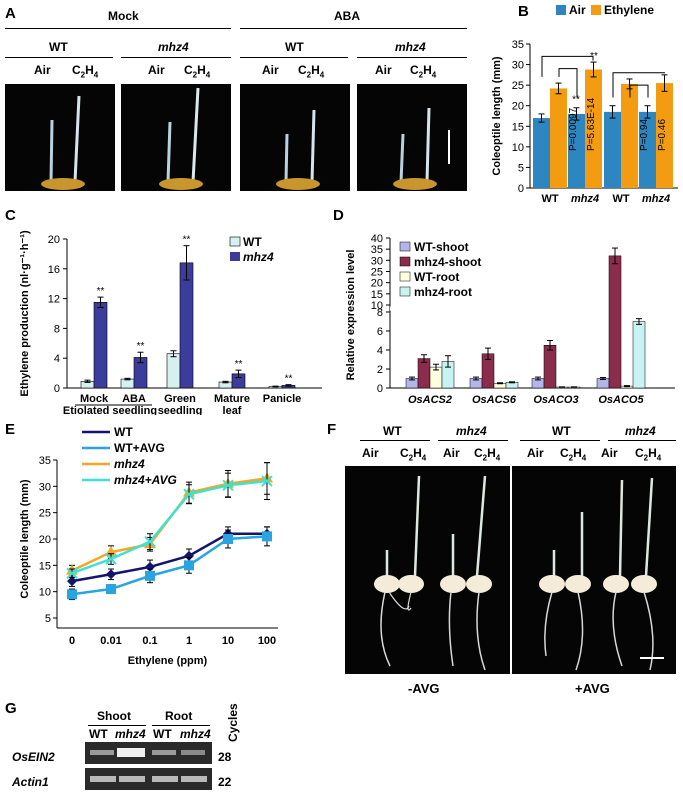 This screenshot has width=683, height=800. Describe the element at coordinates (232, 399) in the screenshot. I see `x-tick-label: Mature` at that location.